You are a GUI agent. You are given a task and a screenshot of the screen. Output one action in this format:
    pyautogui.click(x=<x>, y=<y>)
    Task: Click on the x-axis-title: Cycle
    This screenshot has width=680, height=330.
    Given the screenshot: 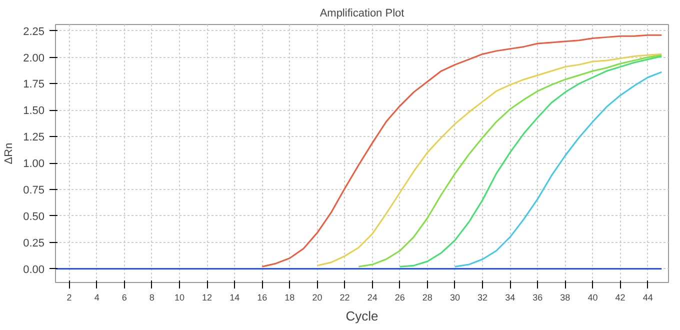 What is the action you would take?
    pyautogui.click(x=362, y=316)
    